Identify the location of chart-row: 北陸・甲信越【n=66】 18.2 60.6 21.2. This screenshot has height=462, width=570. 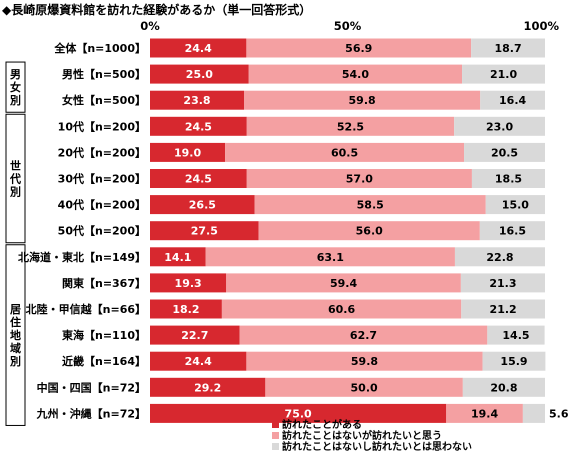
(285, 309).